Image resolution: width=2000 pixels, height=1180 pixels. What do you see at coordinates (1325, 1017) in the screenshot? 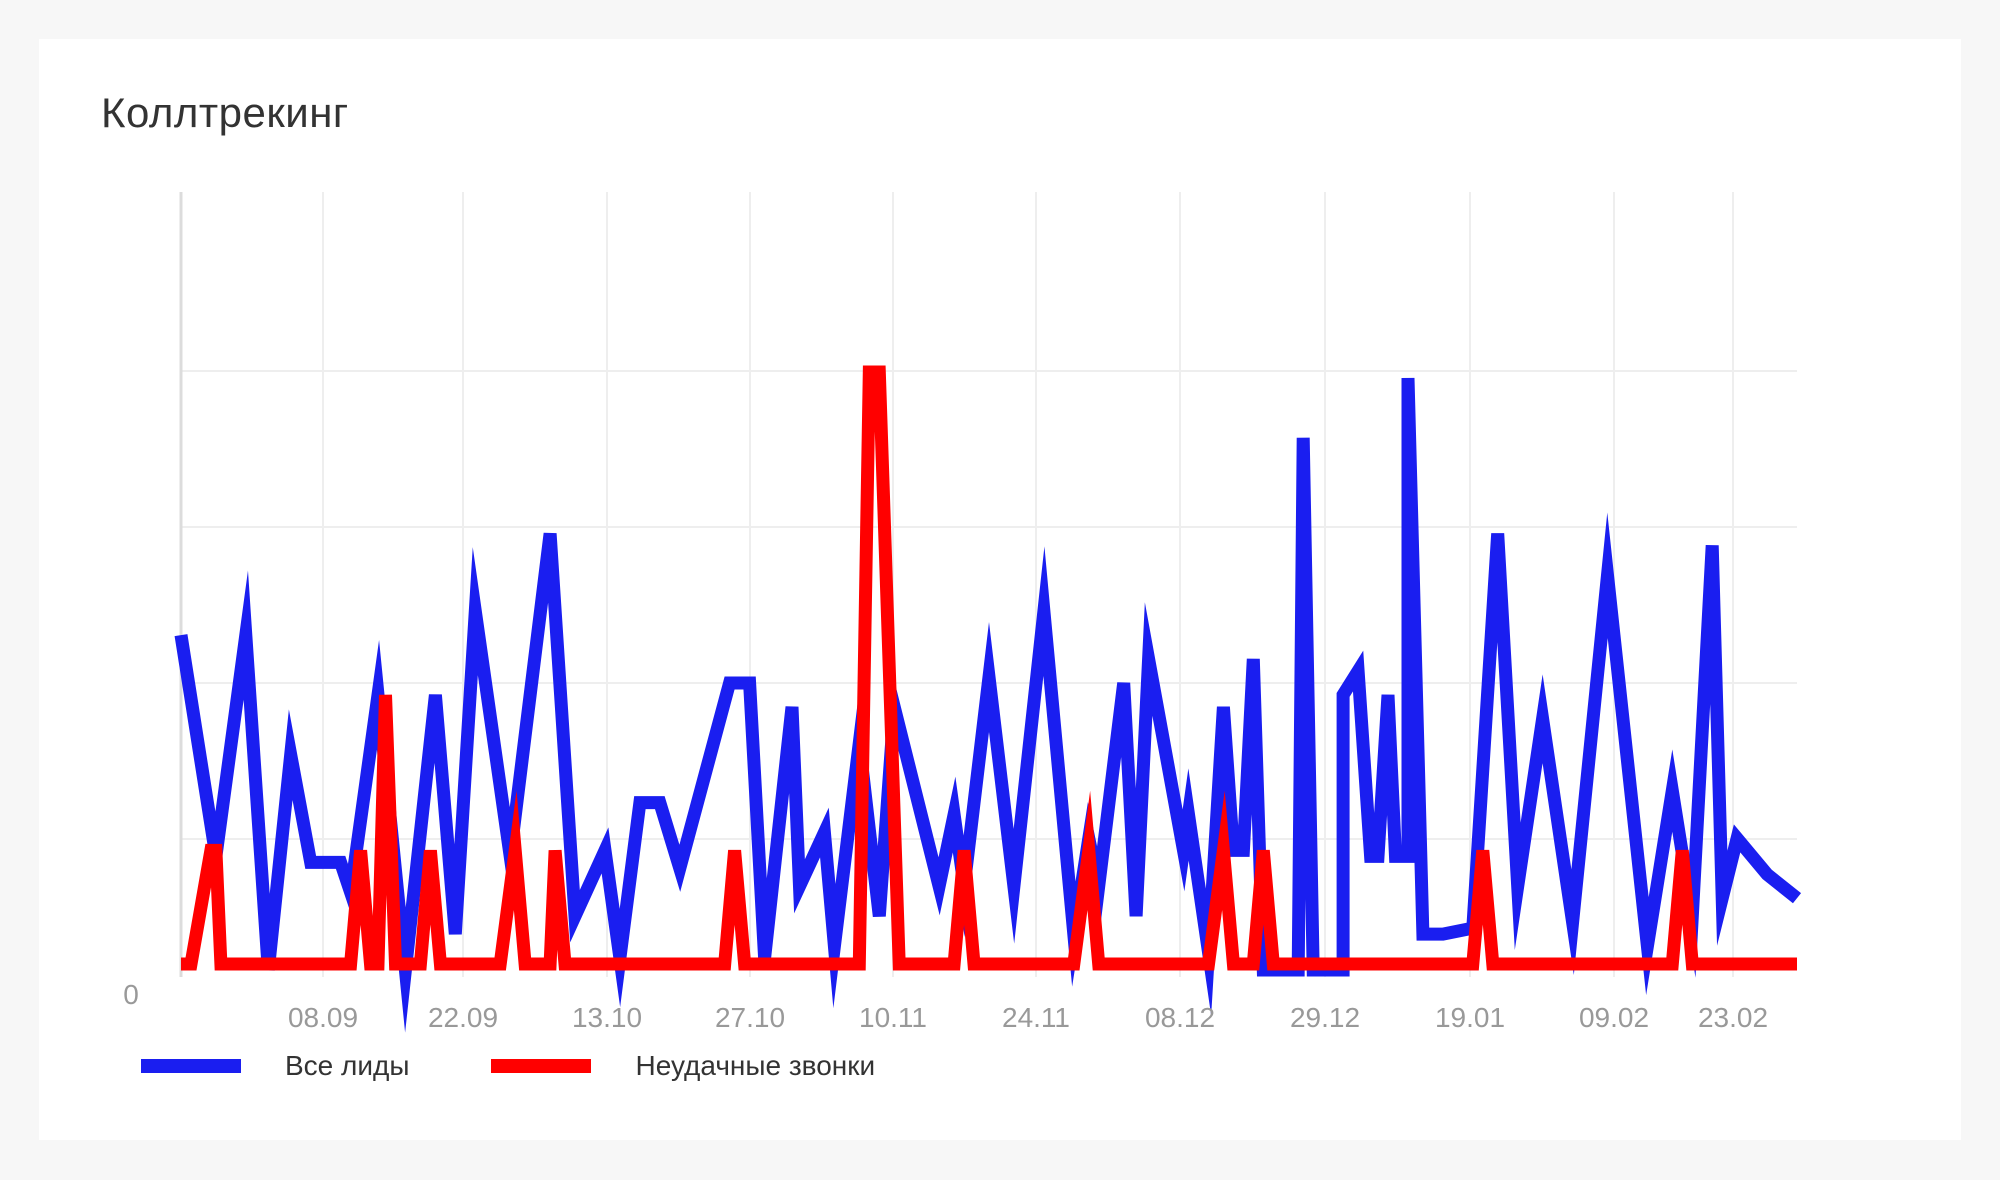
I see `x-tick-label: 29.12` at bounding box center [1325, 1017].